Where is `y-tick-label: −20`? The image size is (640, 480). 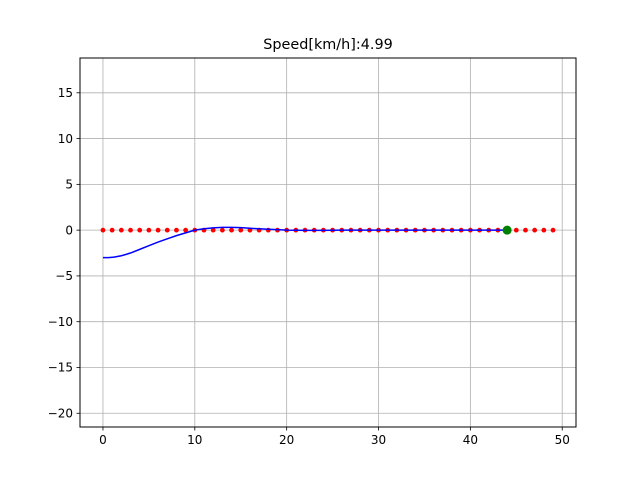
y-tick-label: −20 is located at coordinates (60, 413).